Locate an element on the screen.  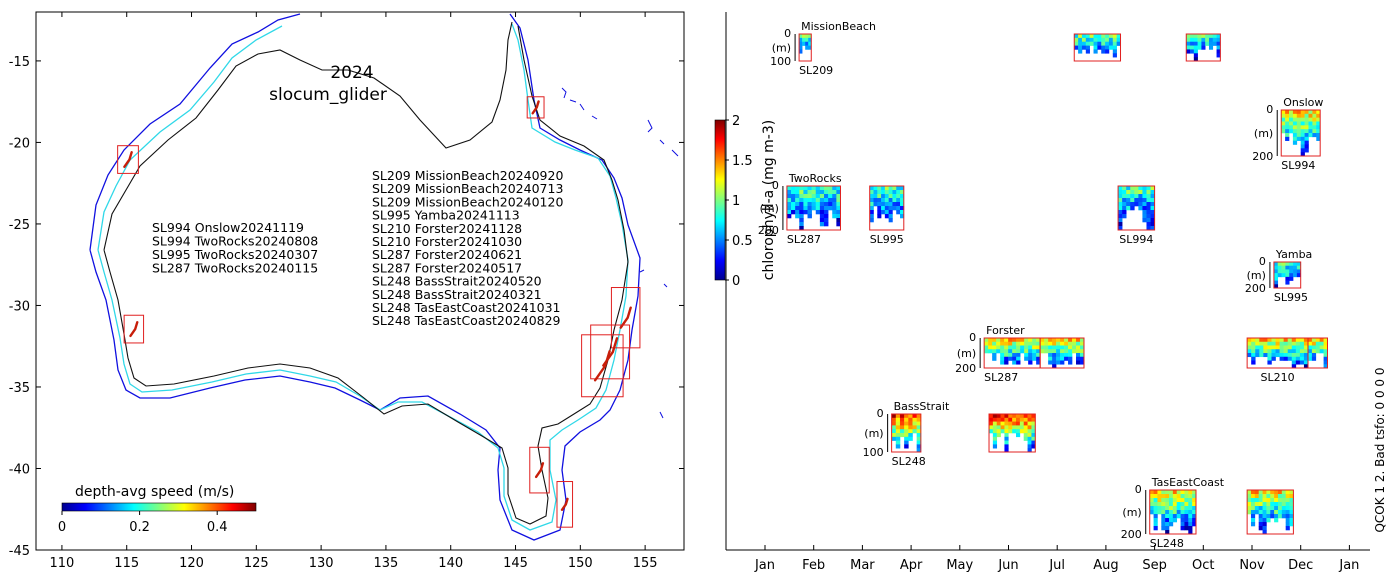
deployment-site-label: Yamba is located at coordinates (1293, 254).